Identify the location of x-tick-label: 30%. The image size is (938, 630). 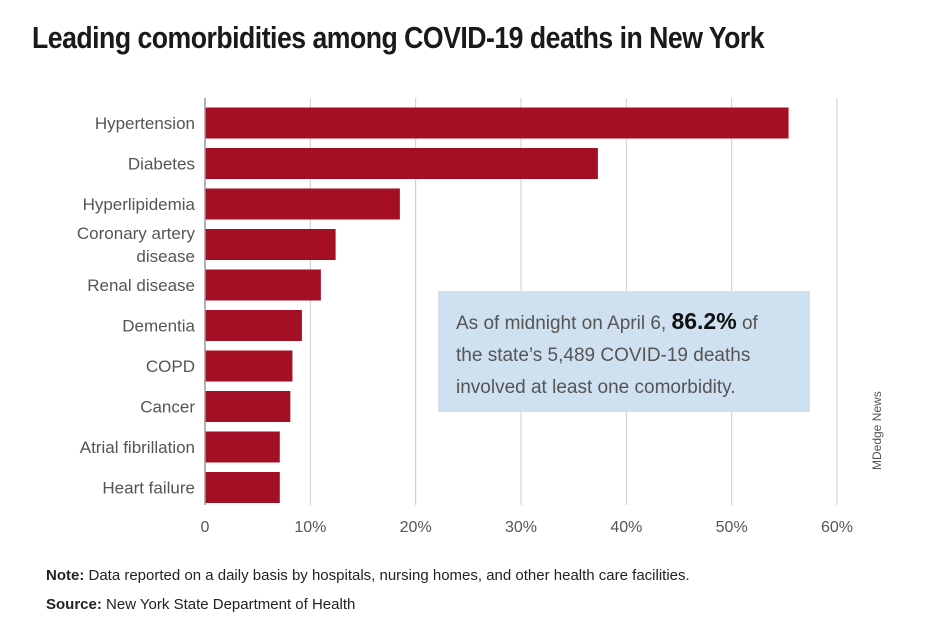
(521, 527).